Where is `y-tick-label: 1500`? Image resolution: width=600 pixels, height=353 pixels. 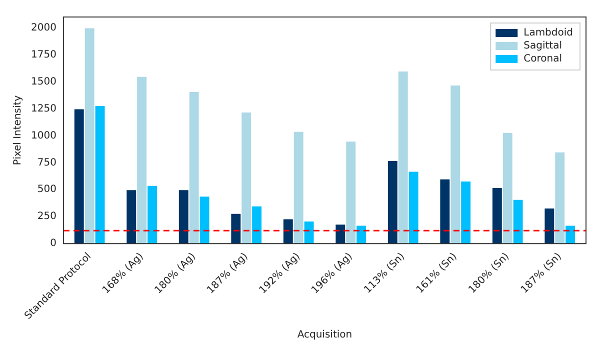 y-tick-label: 1500 is located at coordinates (43, 82).